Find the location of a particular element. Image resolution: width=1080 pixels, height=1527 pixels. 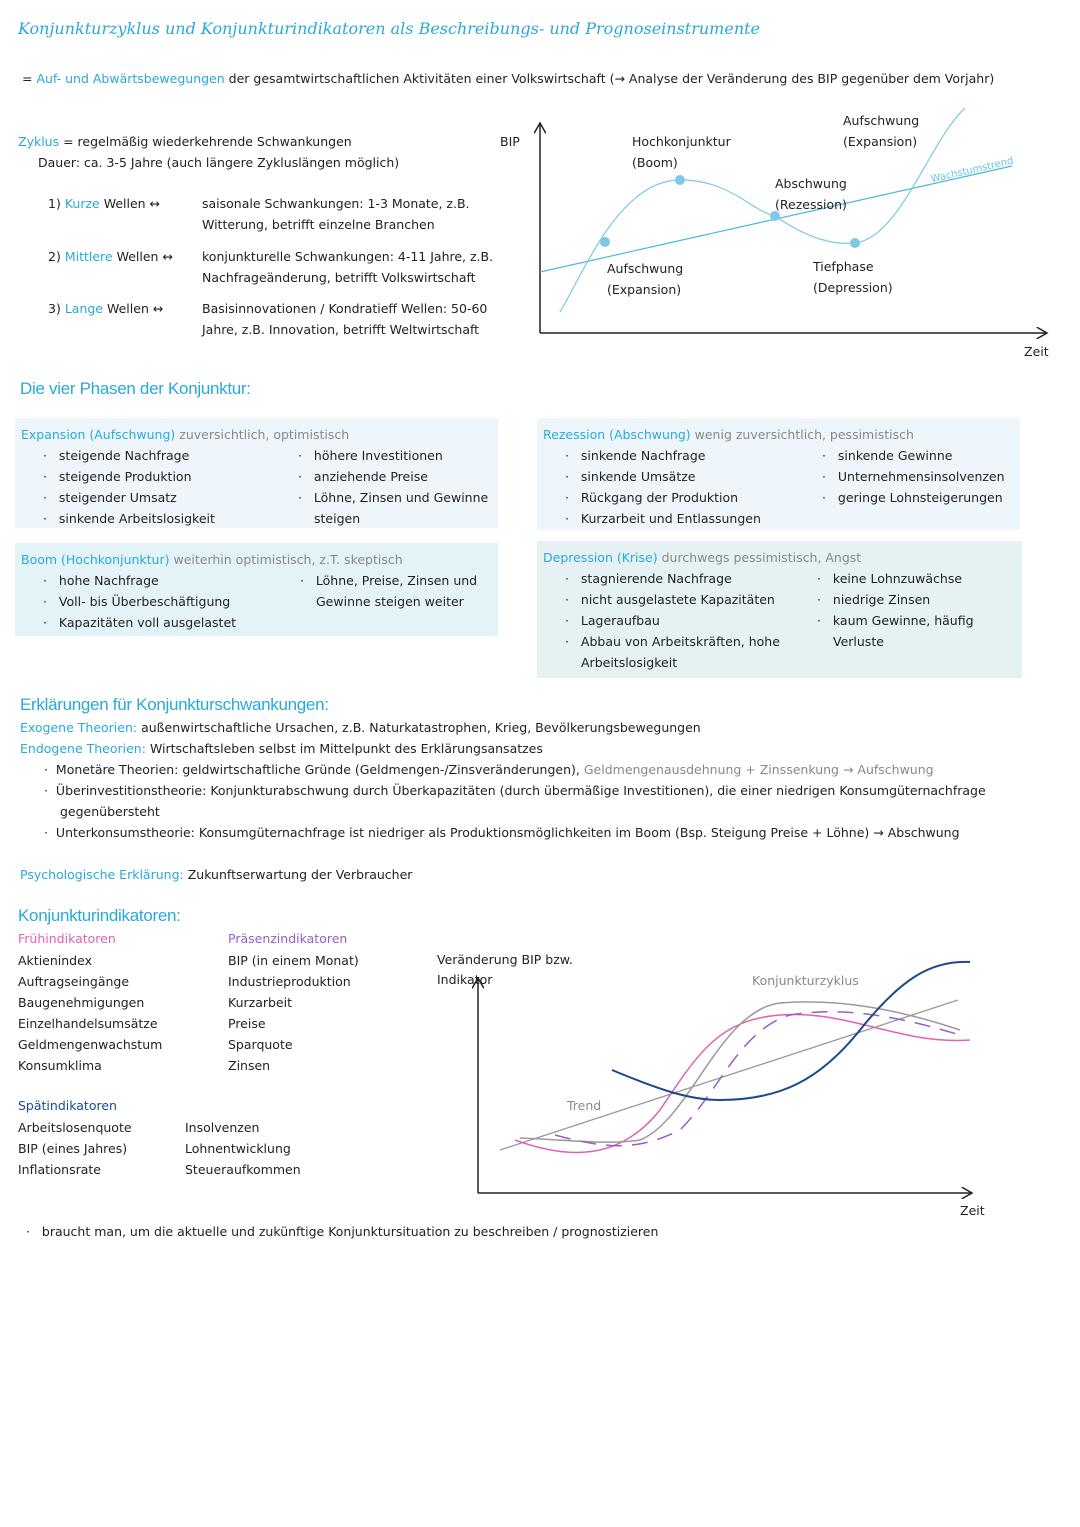

item-text: Kurzarbeit und Entlassungen is located at coordinates (670, 518).